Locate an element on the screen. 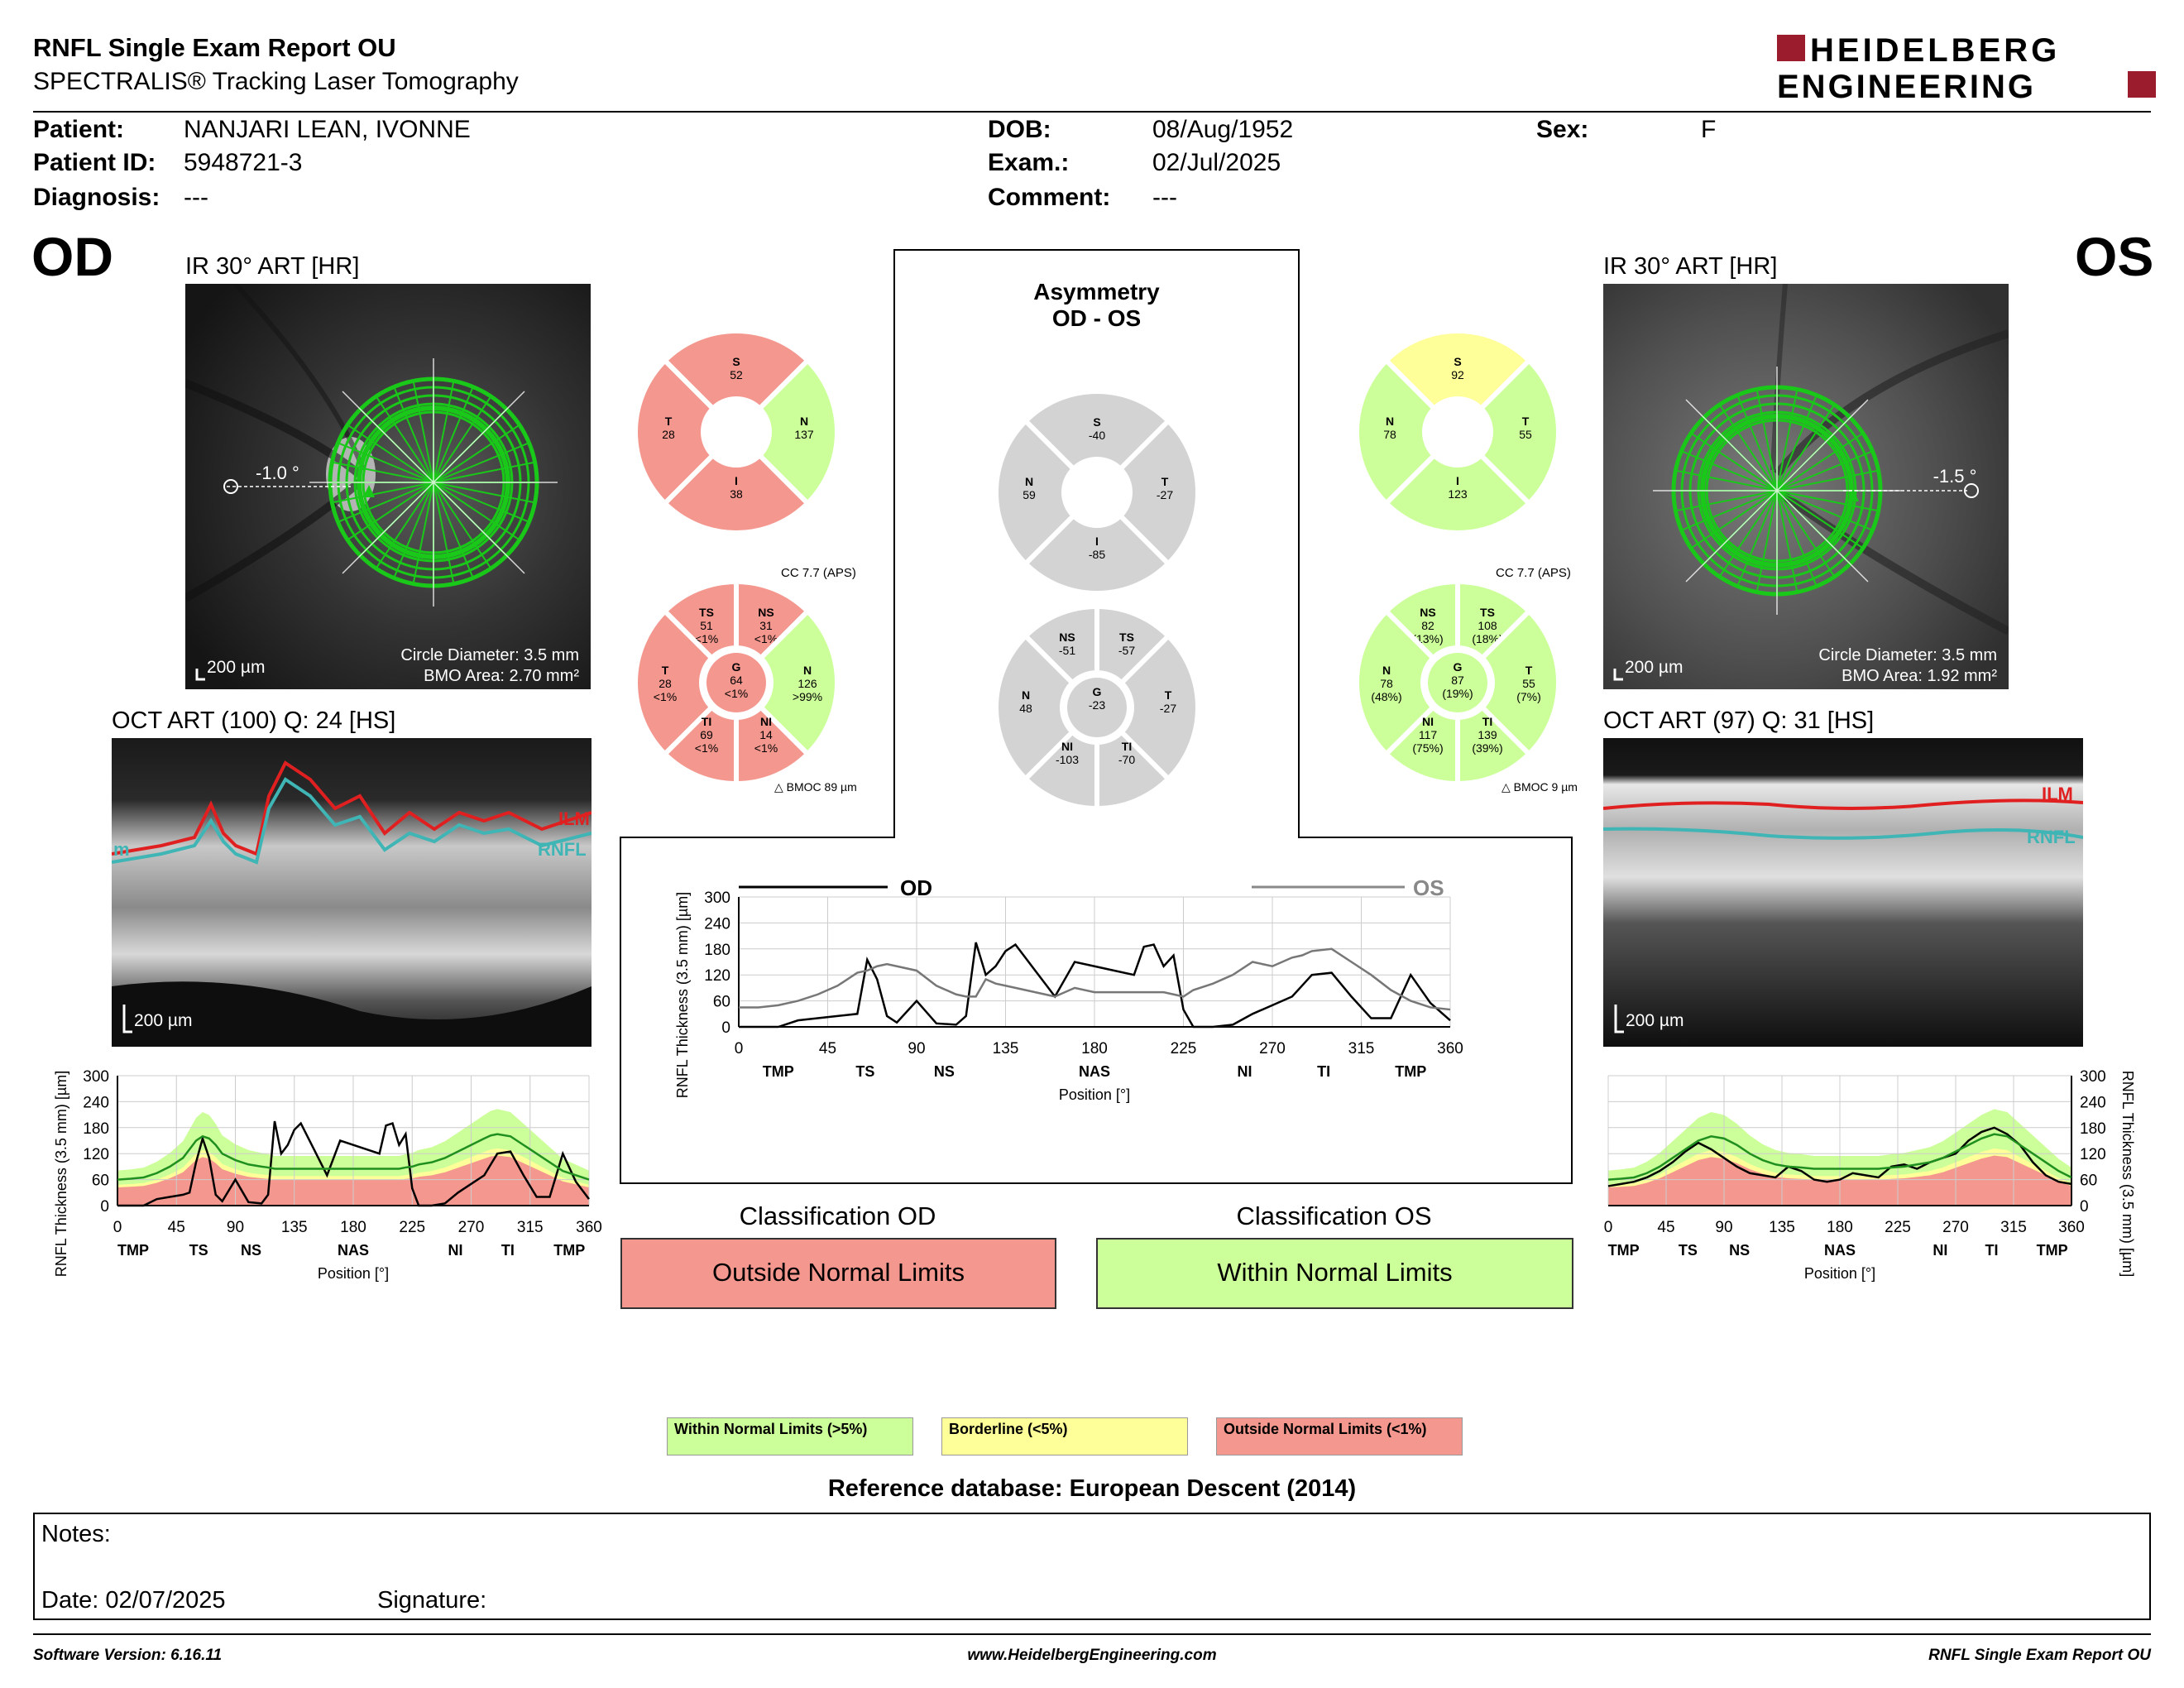  asymmetry-thickness-profile-xtick: 225 is located at coordinates (1184, 1048).